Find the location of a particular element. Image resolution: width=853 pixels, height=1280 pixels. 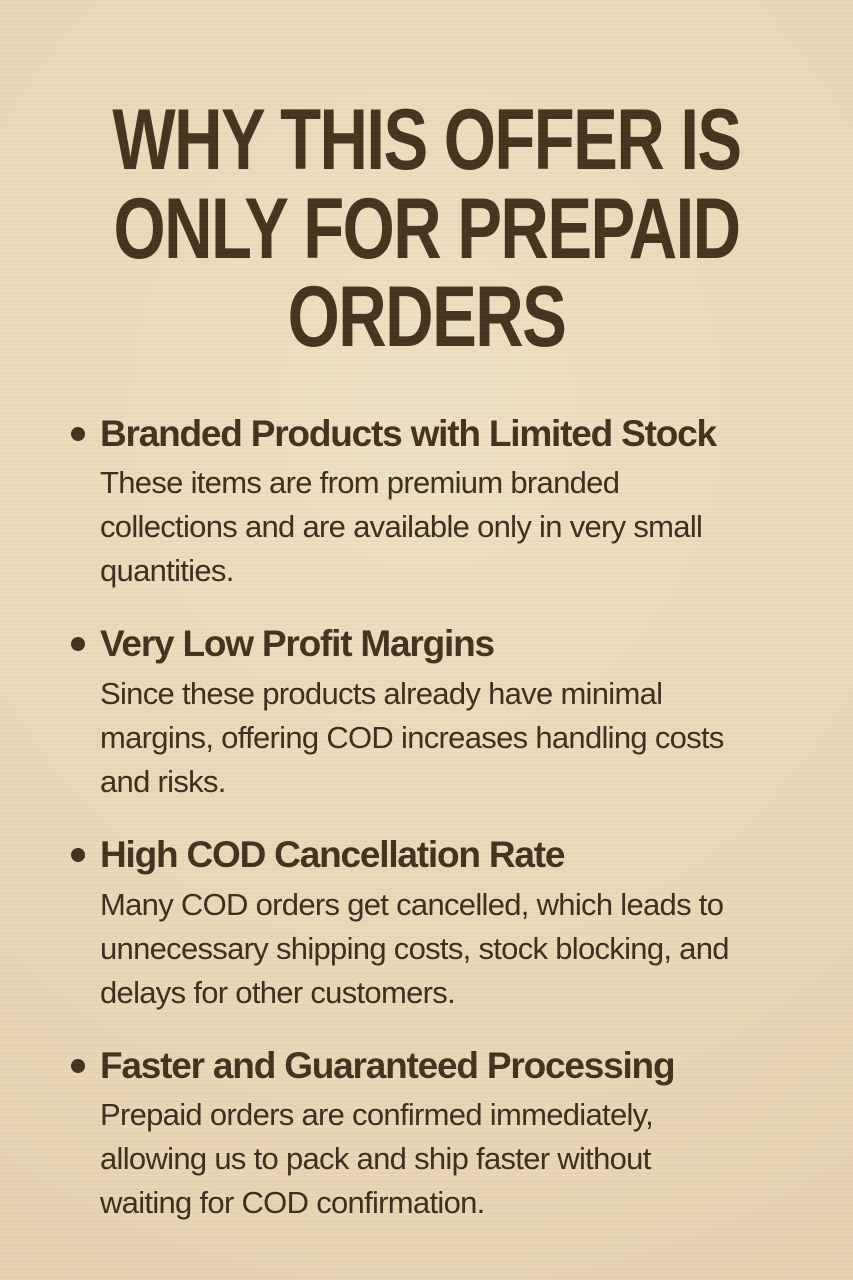

title-line-1: WHY THIS OFFER IS is located at coordinates (427, 140).